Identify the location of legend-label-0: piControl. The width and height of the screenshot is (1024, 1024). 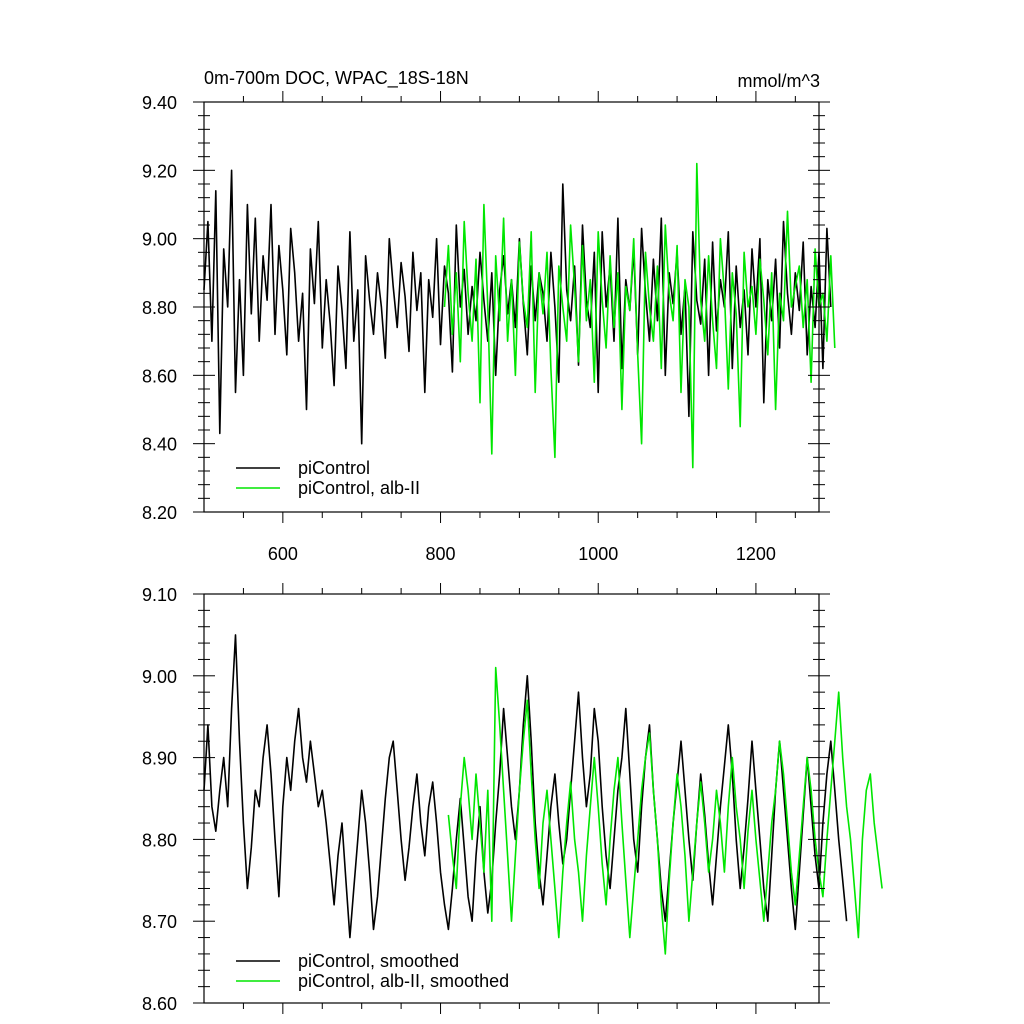
(334, 468).